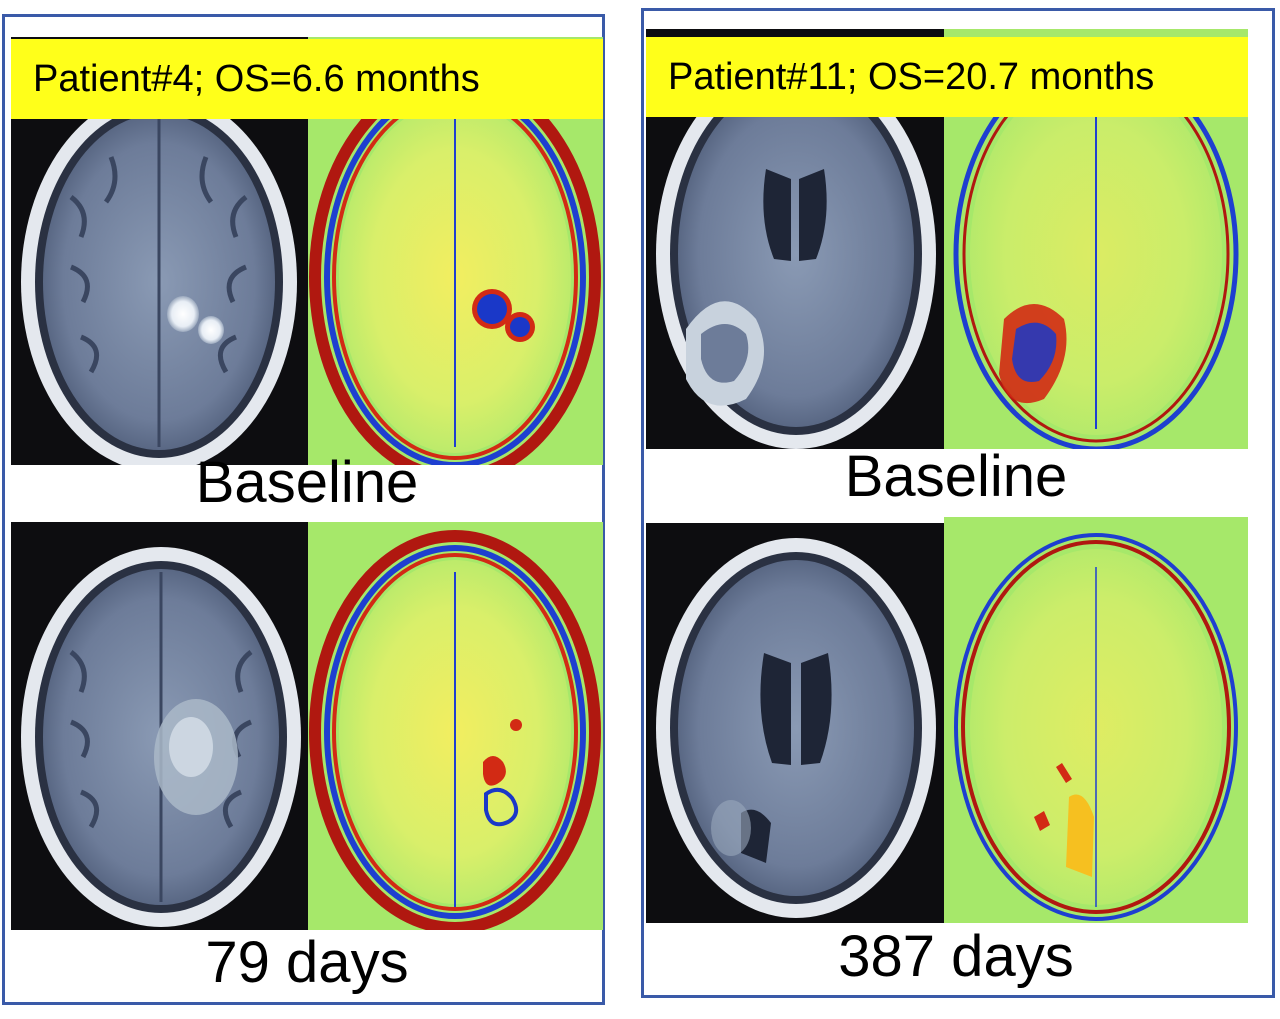  Describe the element at coordinates (956, 956) in the screenshot. I see `timepoint-caption-followup: 387 days` at that location.